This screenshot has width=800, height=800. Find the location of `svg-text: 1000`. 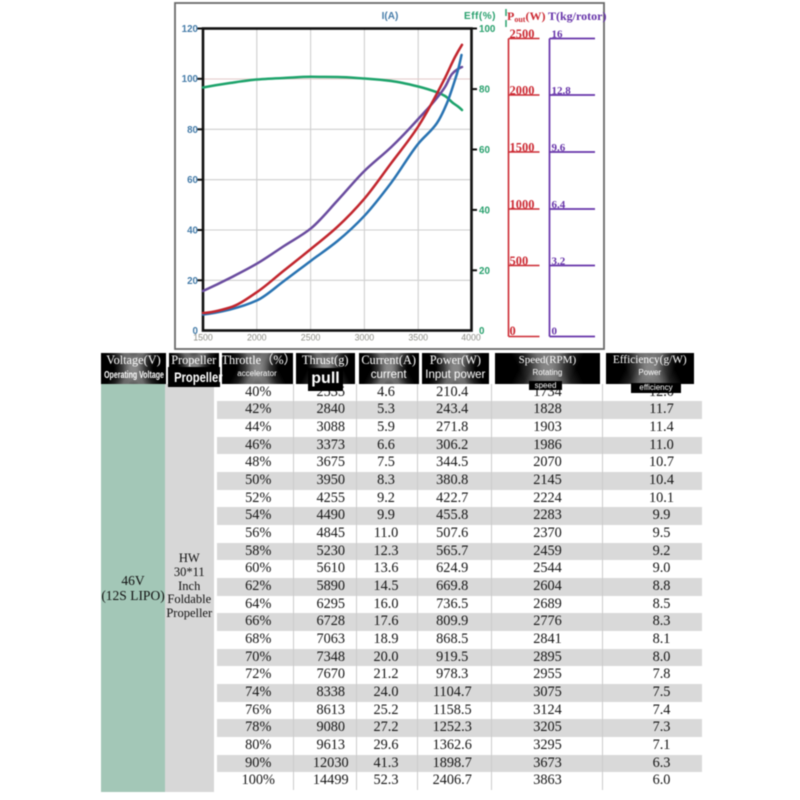

svg-text: 1000 is located at coordinates (522, 205).